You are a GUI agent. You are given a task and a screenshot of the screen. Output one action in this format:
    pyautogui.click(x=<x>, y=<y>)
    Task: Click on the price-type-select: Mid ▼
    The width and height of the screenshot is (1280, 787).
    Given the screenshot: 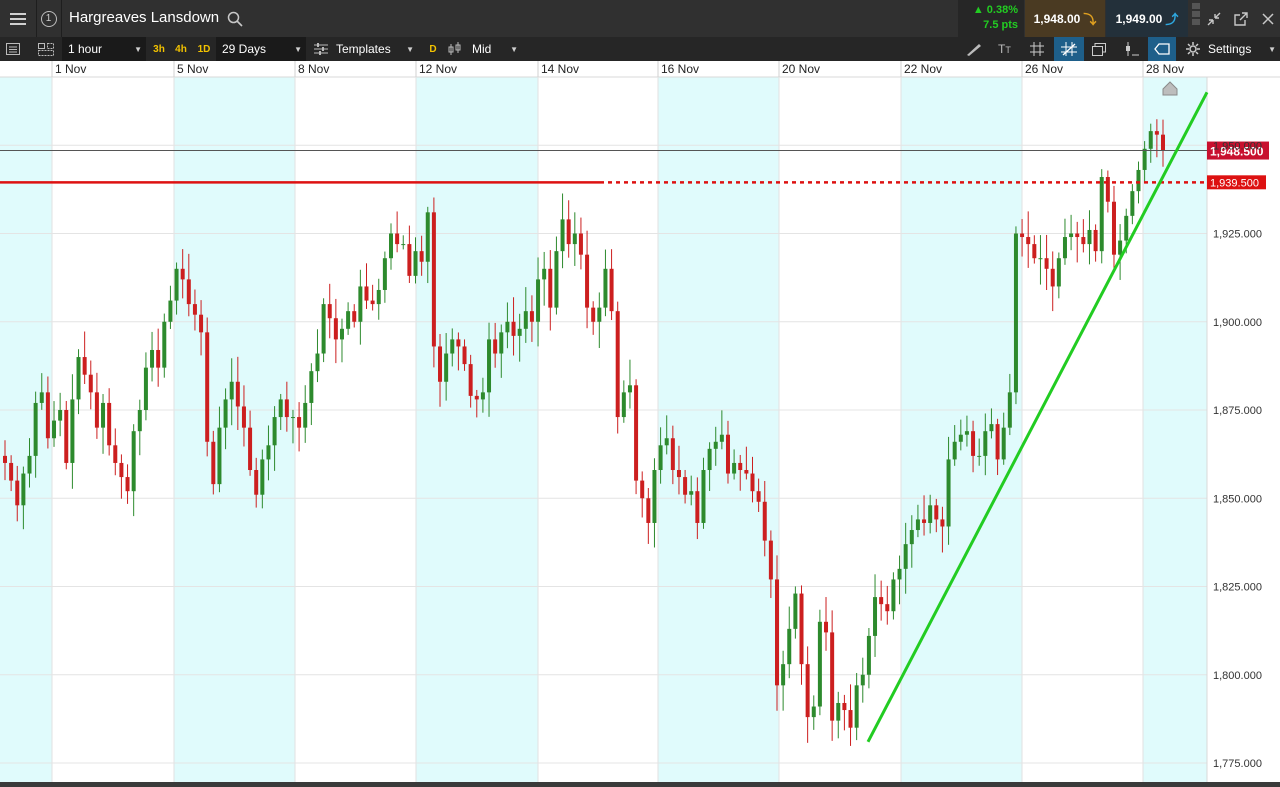 What is the action you would take?
    pyautogui.click(x=483, y=49)
    